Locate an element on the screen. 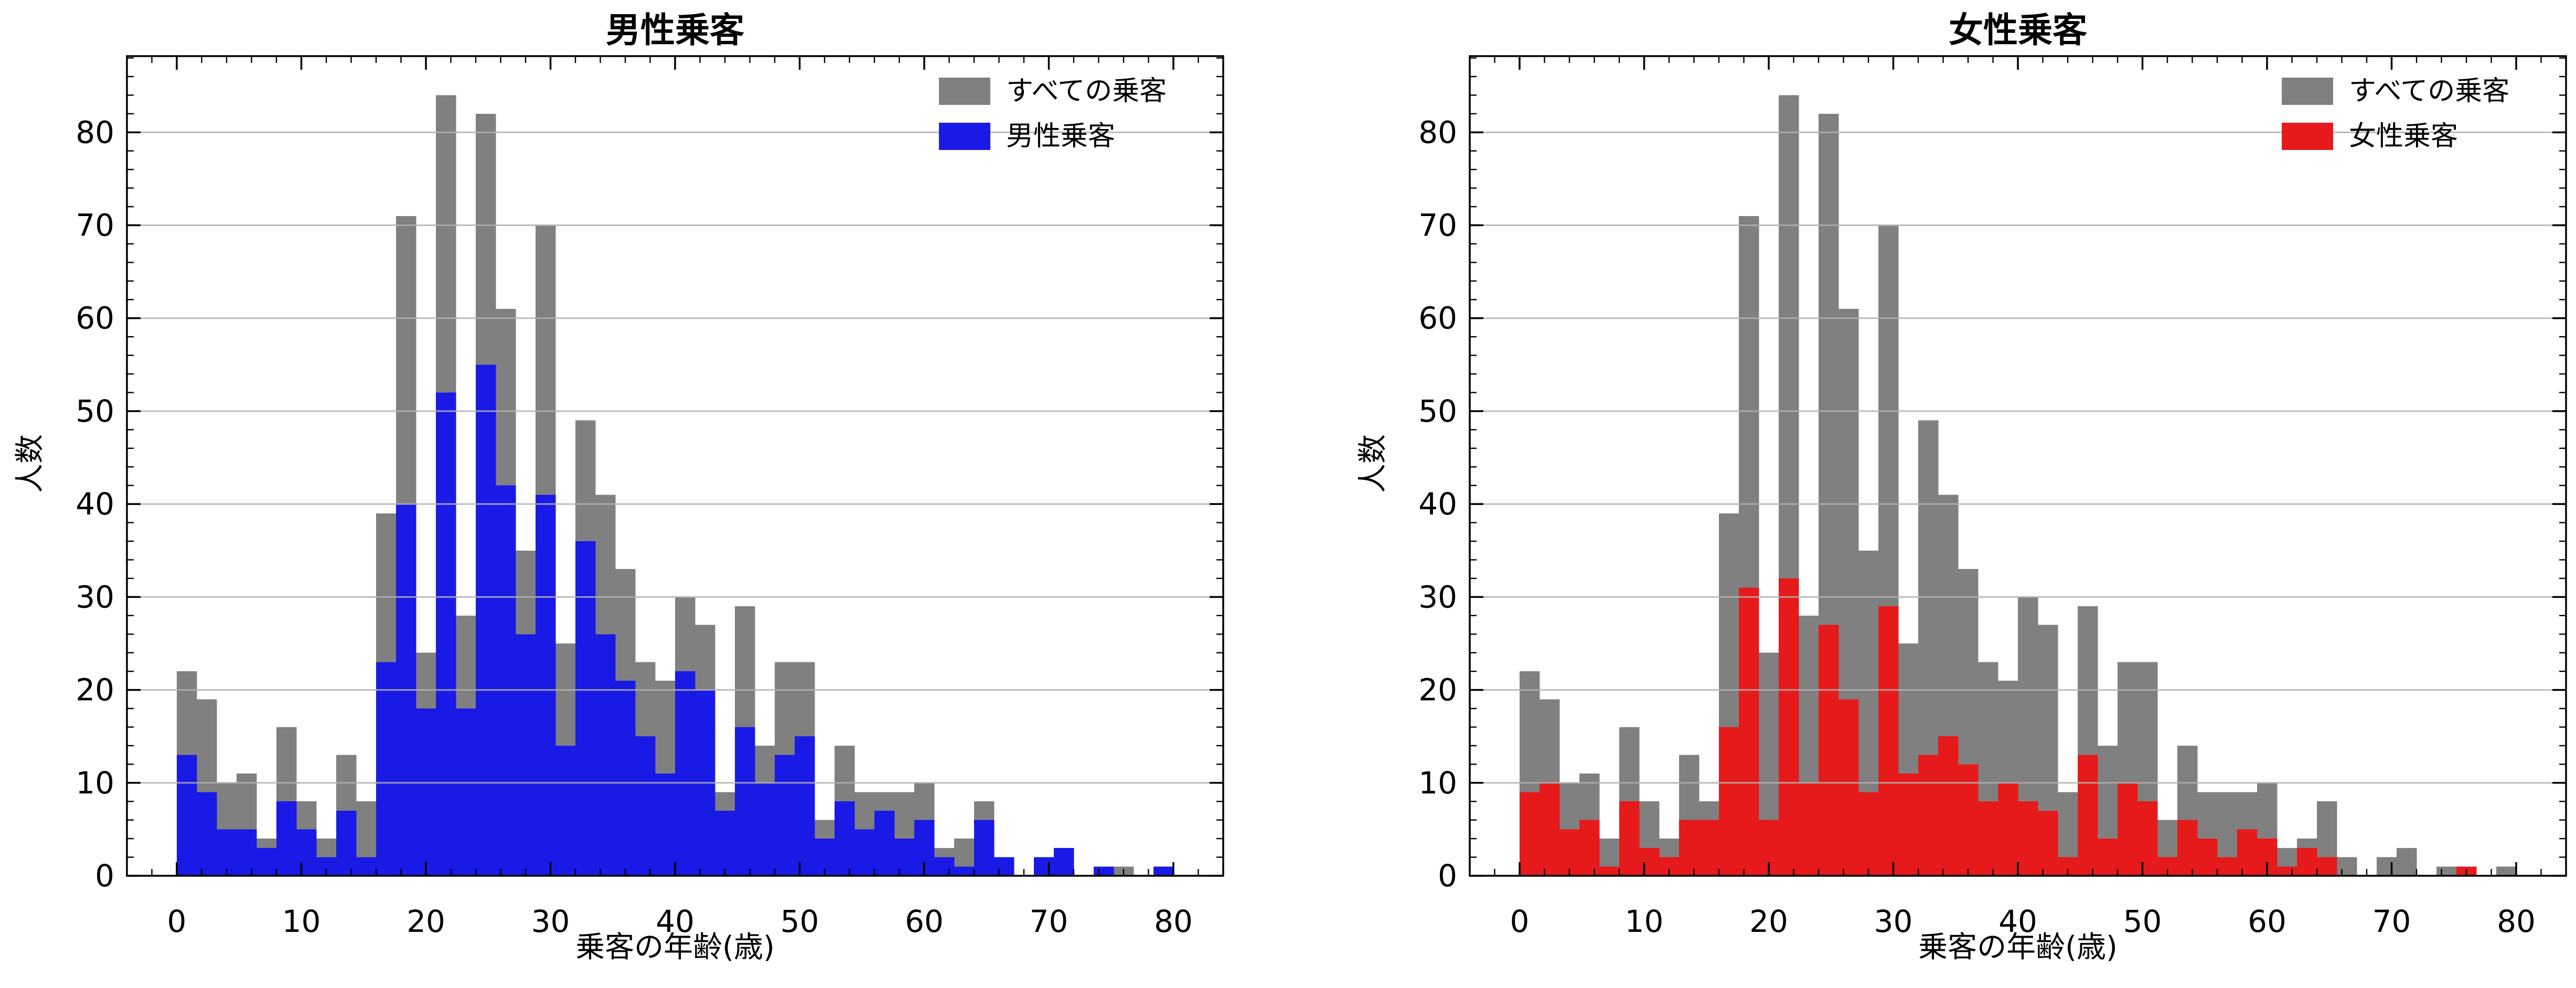 The image size is (2576, 988). y-tick-label: 10 is located at coordinates (1438, 783).